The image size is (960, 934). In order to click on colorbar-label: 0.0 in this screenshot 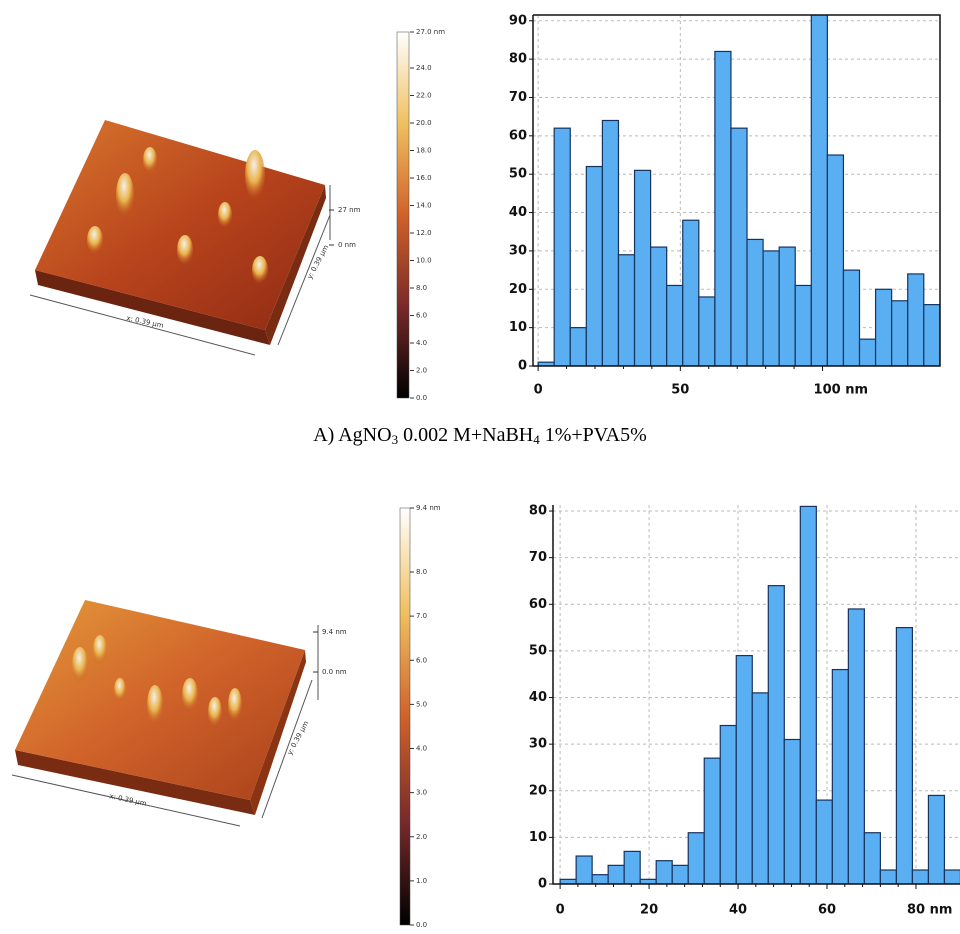, I will do `click(421, 398)`.